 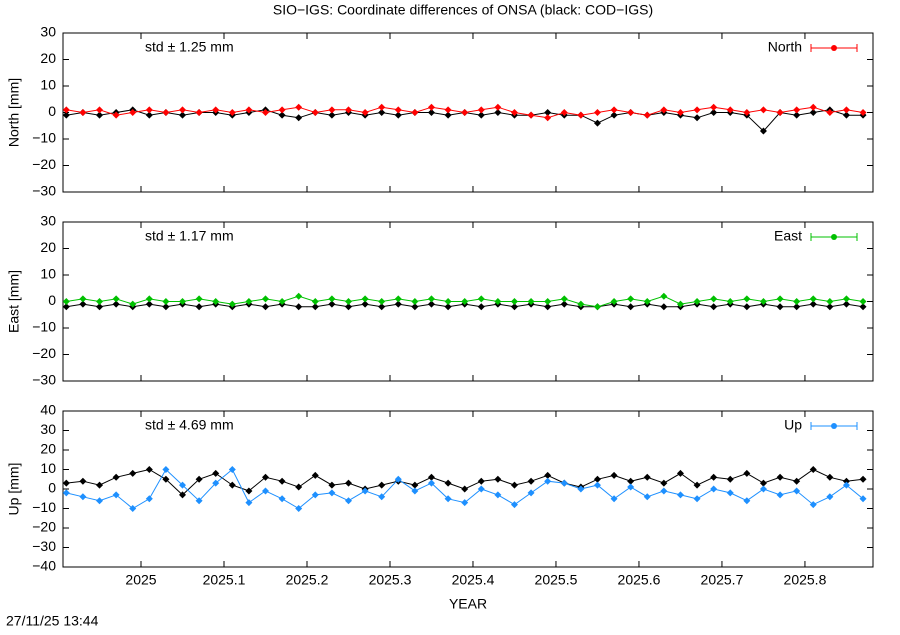 What do you see at coordinates (189, 47) in the screenshot?
I see `annotation: std ± 1.25 mm` at bounding box center [189, 47].